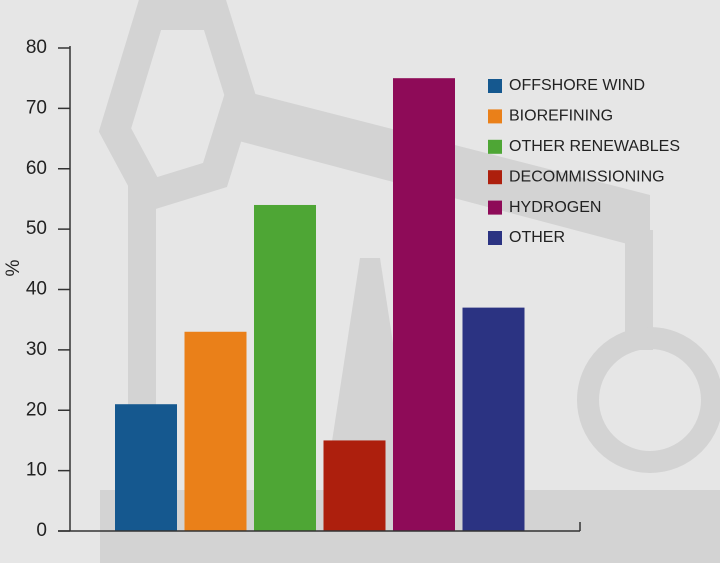 Image resolution: width=720 pixels, height=563 pixels. Describe the element at coordinates (587, 176) in the screenshot. I see `legend-label: DECOMMISSIONING` at that location.